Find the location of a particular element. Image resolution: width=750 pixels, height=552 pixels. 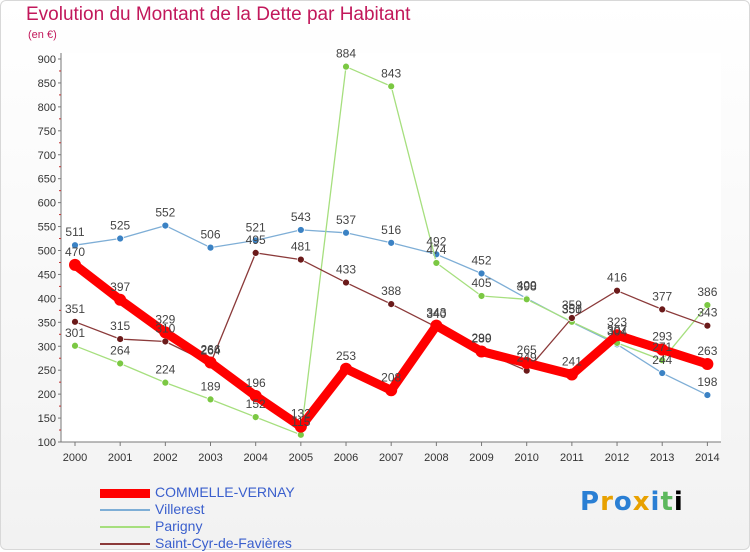

legend-item: Villerest is located at coordinates (230, 509).